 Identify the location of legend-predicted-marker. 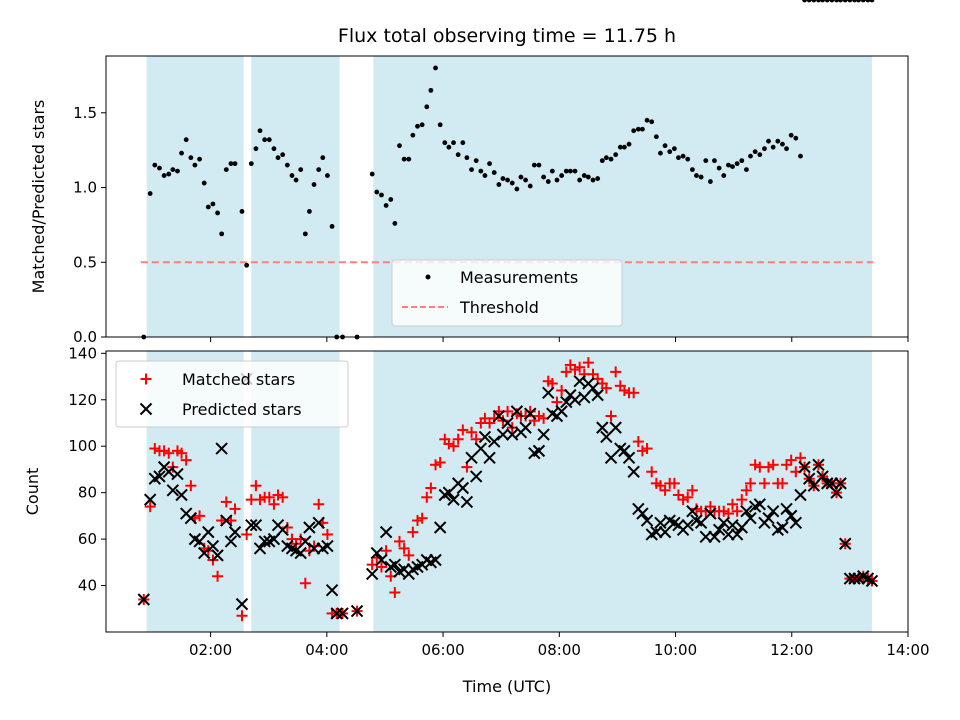
(146, 409).